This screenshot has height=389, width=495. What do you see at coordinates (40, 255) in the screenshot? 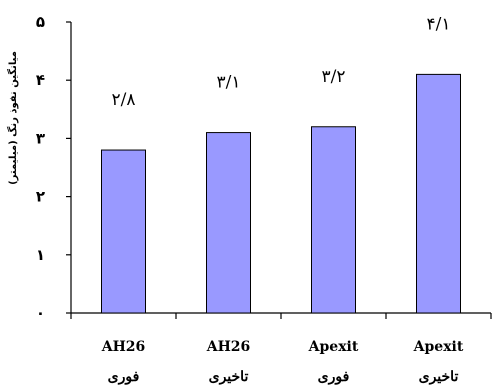
I see `y-tick-label: ۱` at bounding box center [40, 255].